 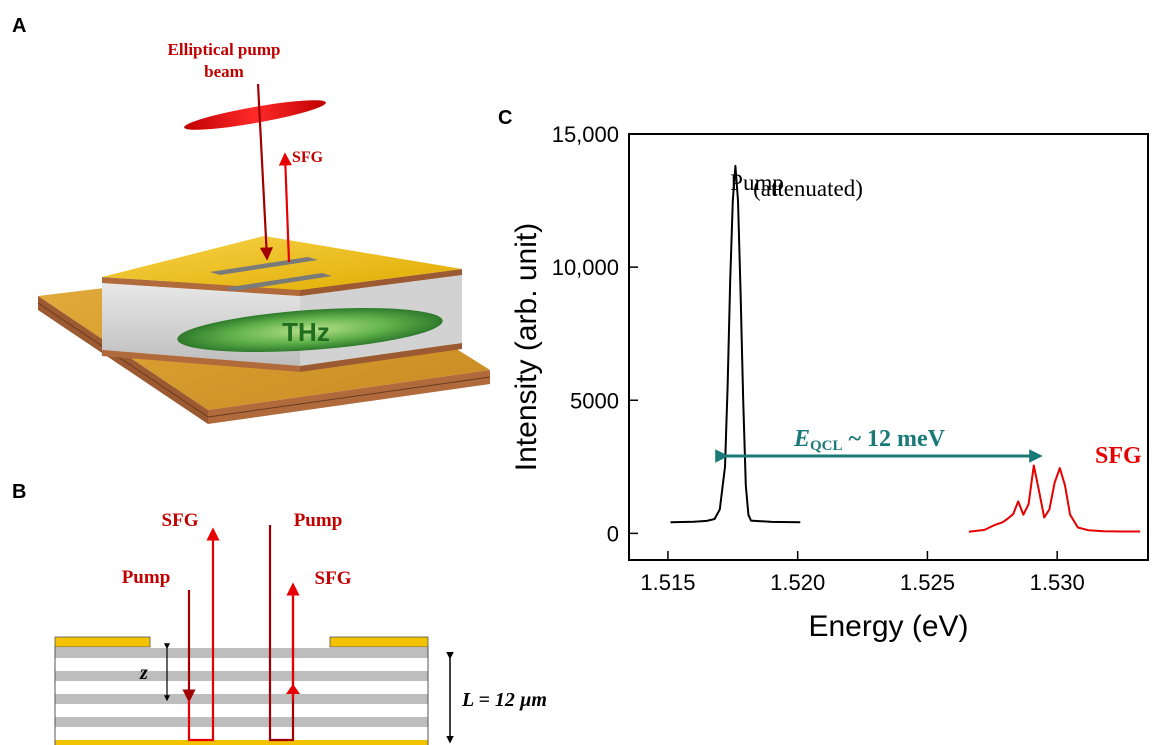 I want to click on x-tick-label: 1.525, so click(x=927, y=582).